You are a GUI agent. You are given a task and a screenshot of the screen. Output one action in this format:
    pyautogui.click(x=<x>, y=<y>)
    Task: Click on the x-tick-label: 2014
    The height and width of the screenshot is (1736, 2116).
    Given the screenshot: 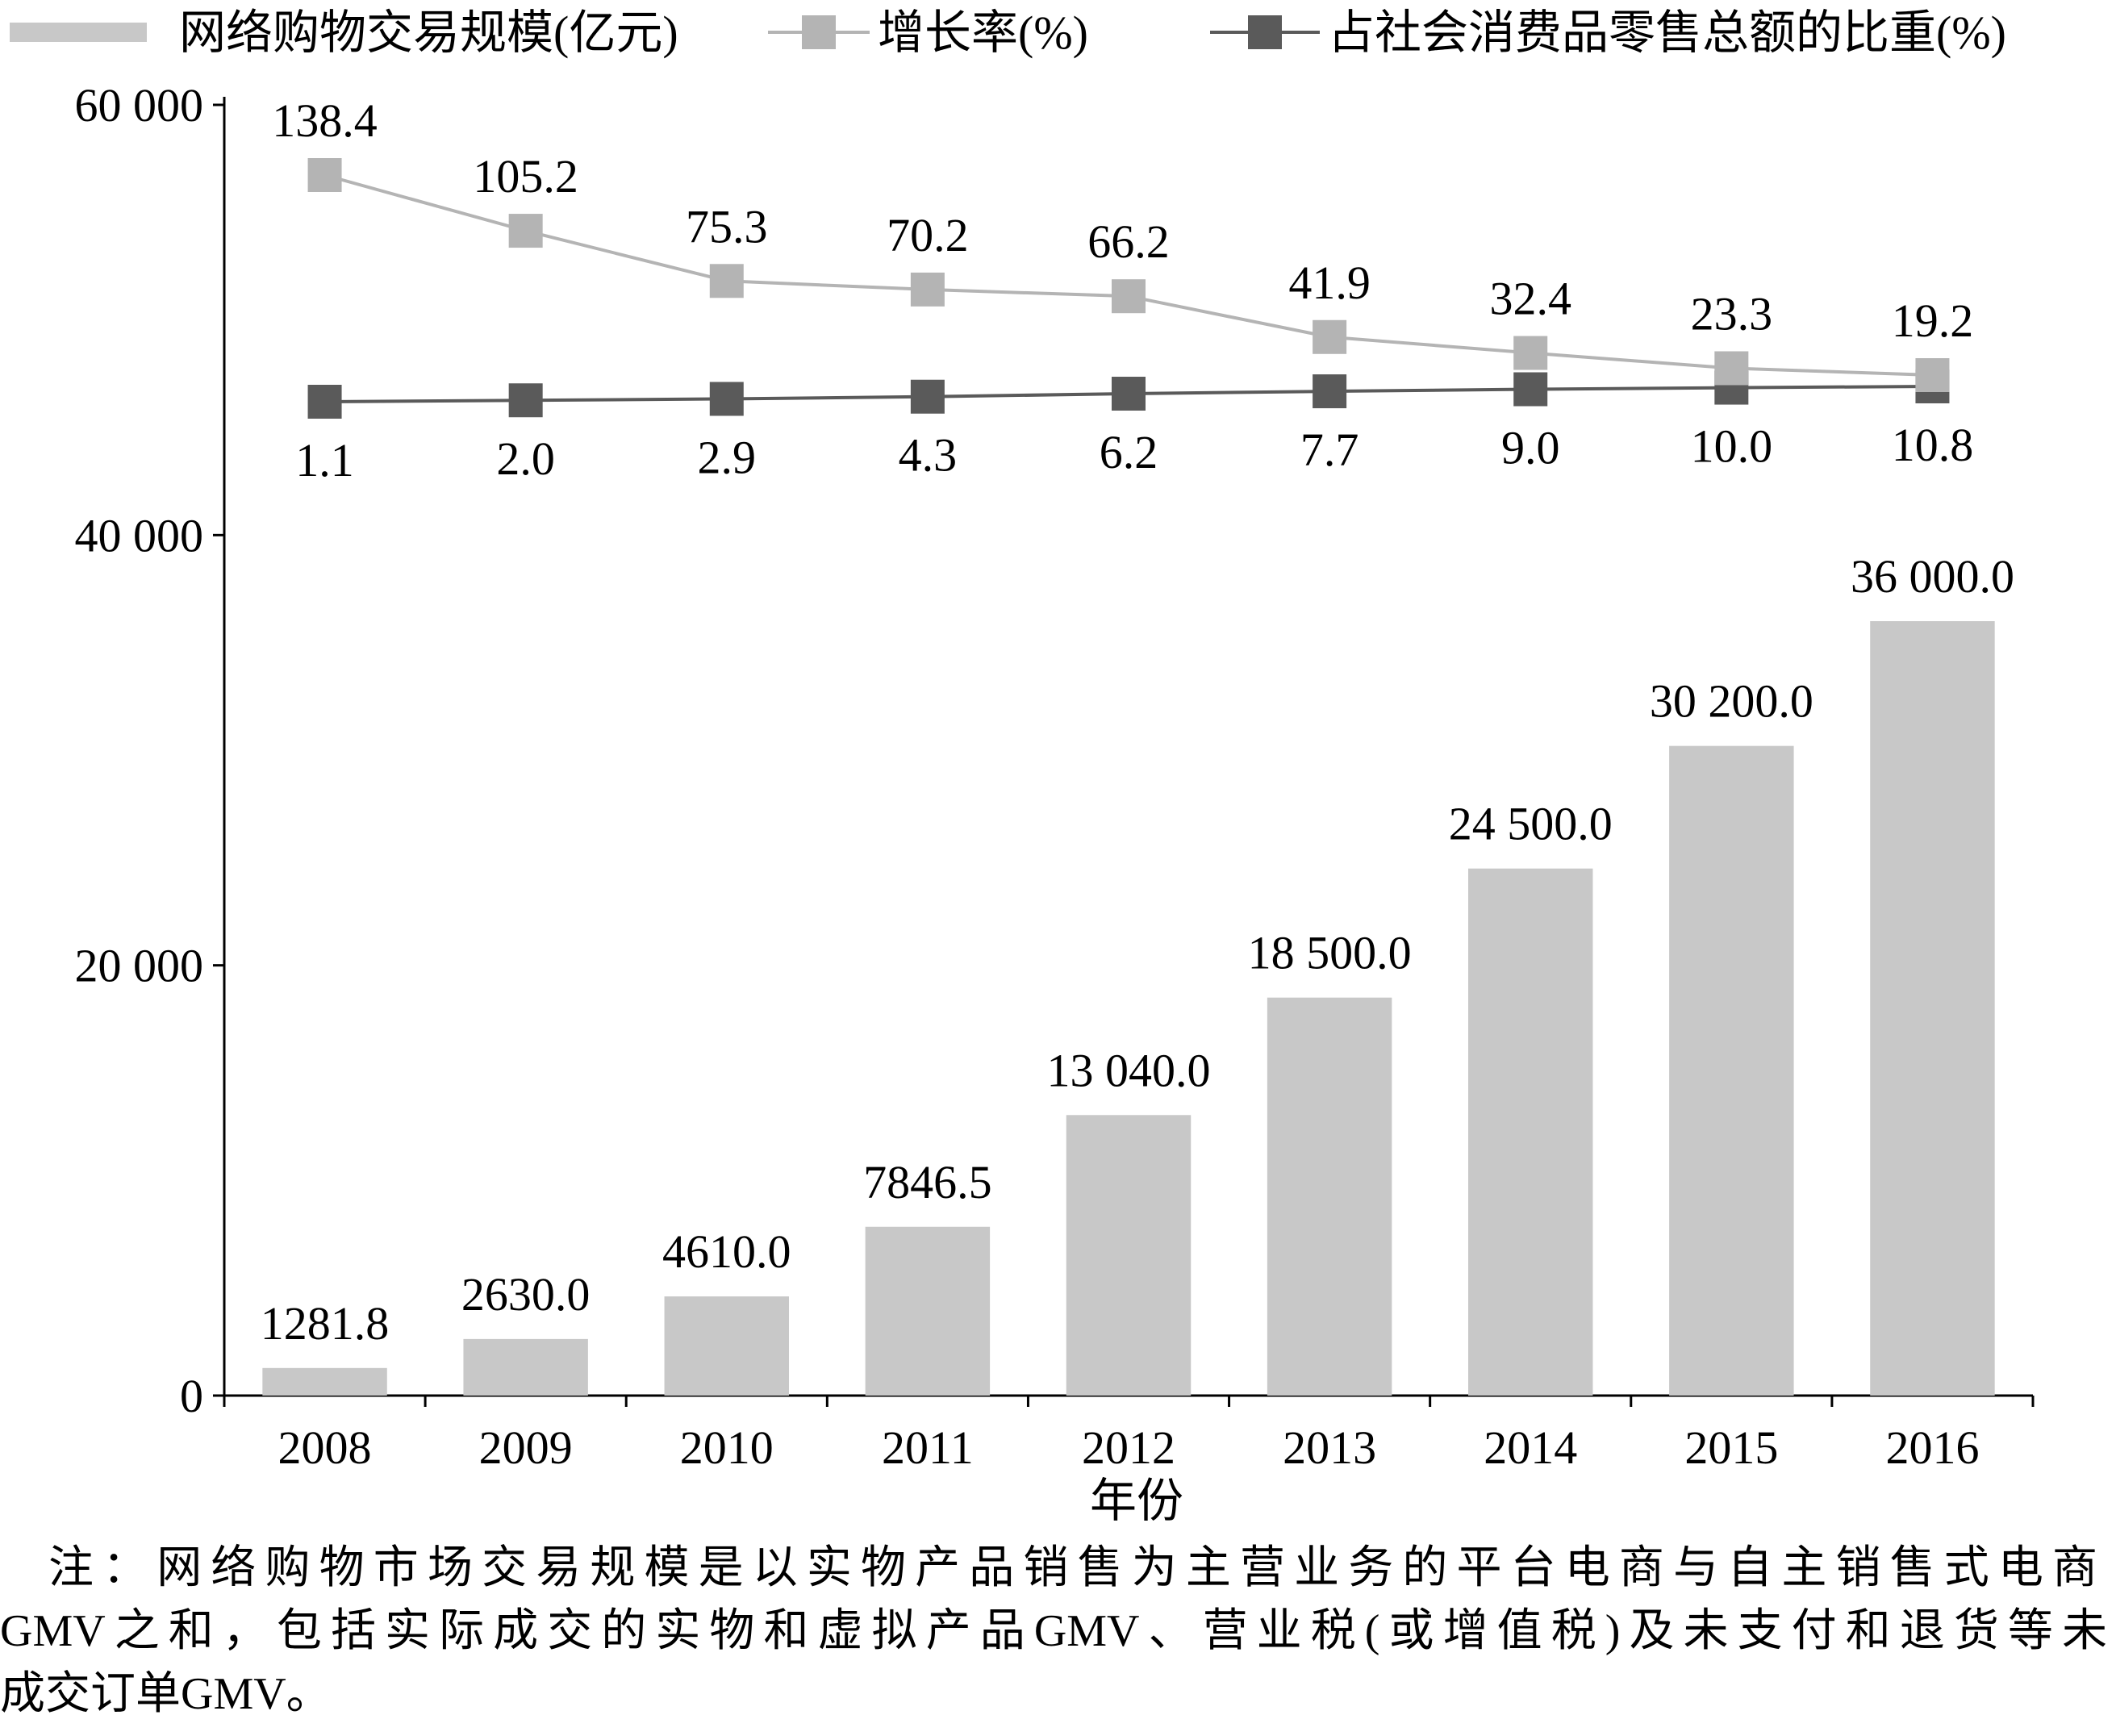 What is the action you would take?
    pyautogui.click(x=1530, y=1448)
    